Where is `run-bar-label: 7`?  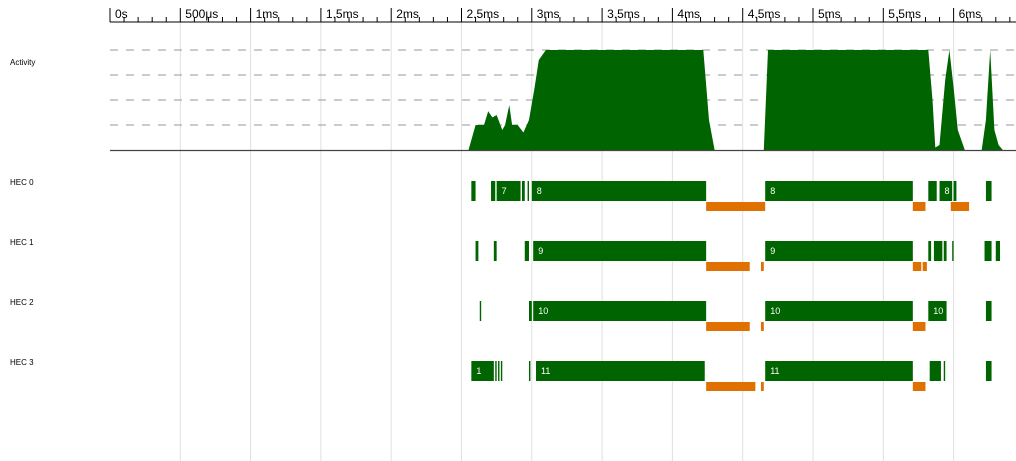 run-bar-label: 7 is located at coordinates (504, 191).